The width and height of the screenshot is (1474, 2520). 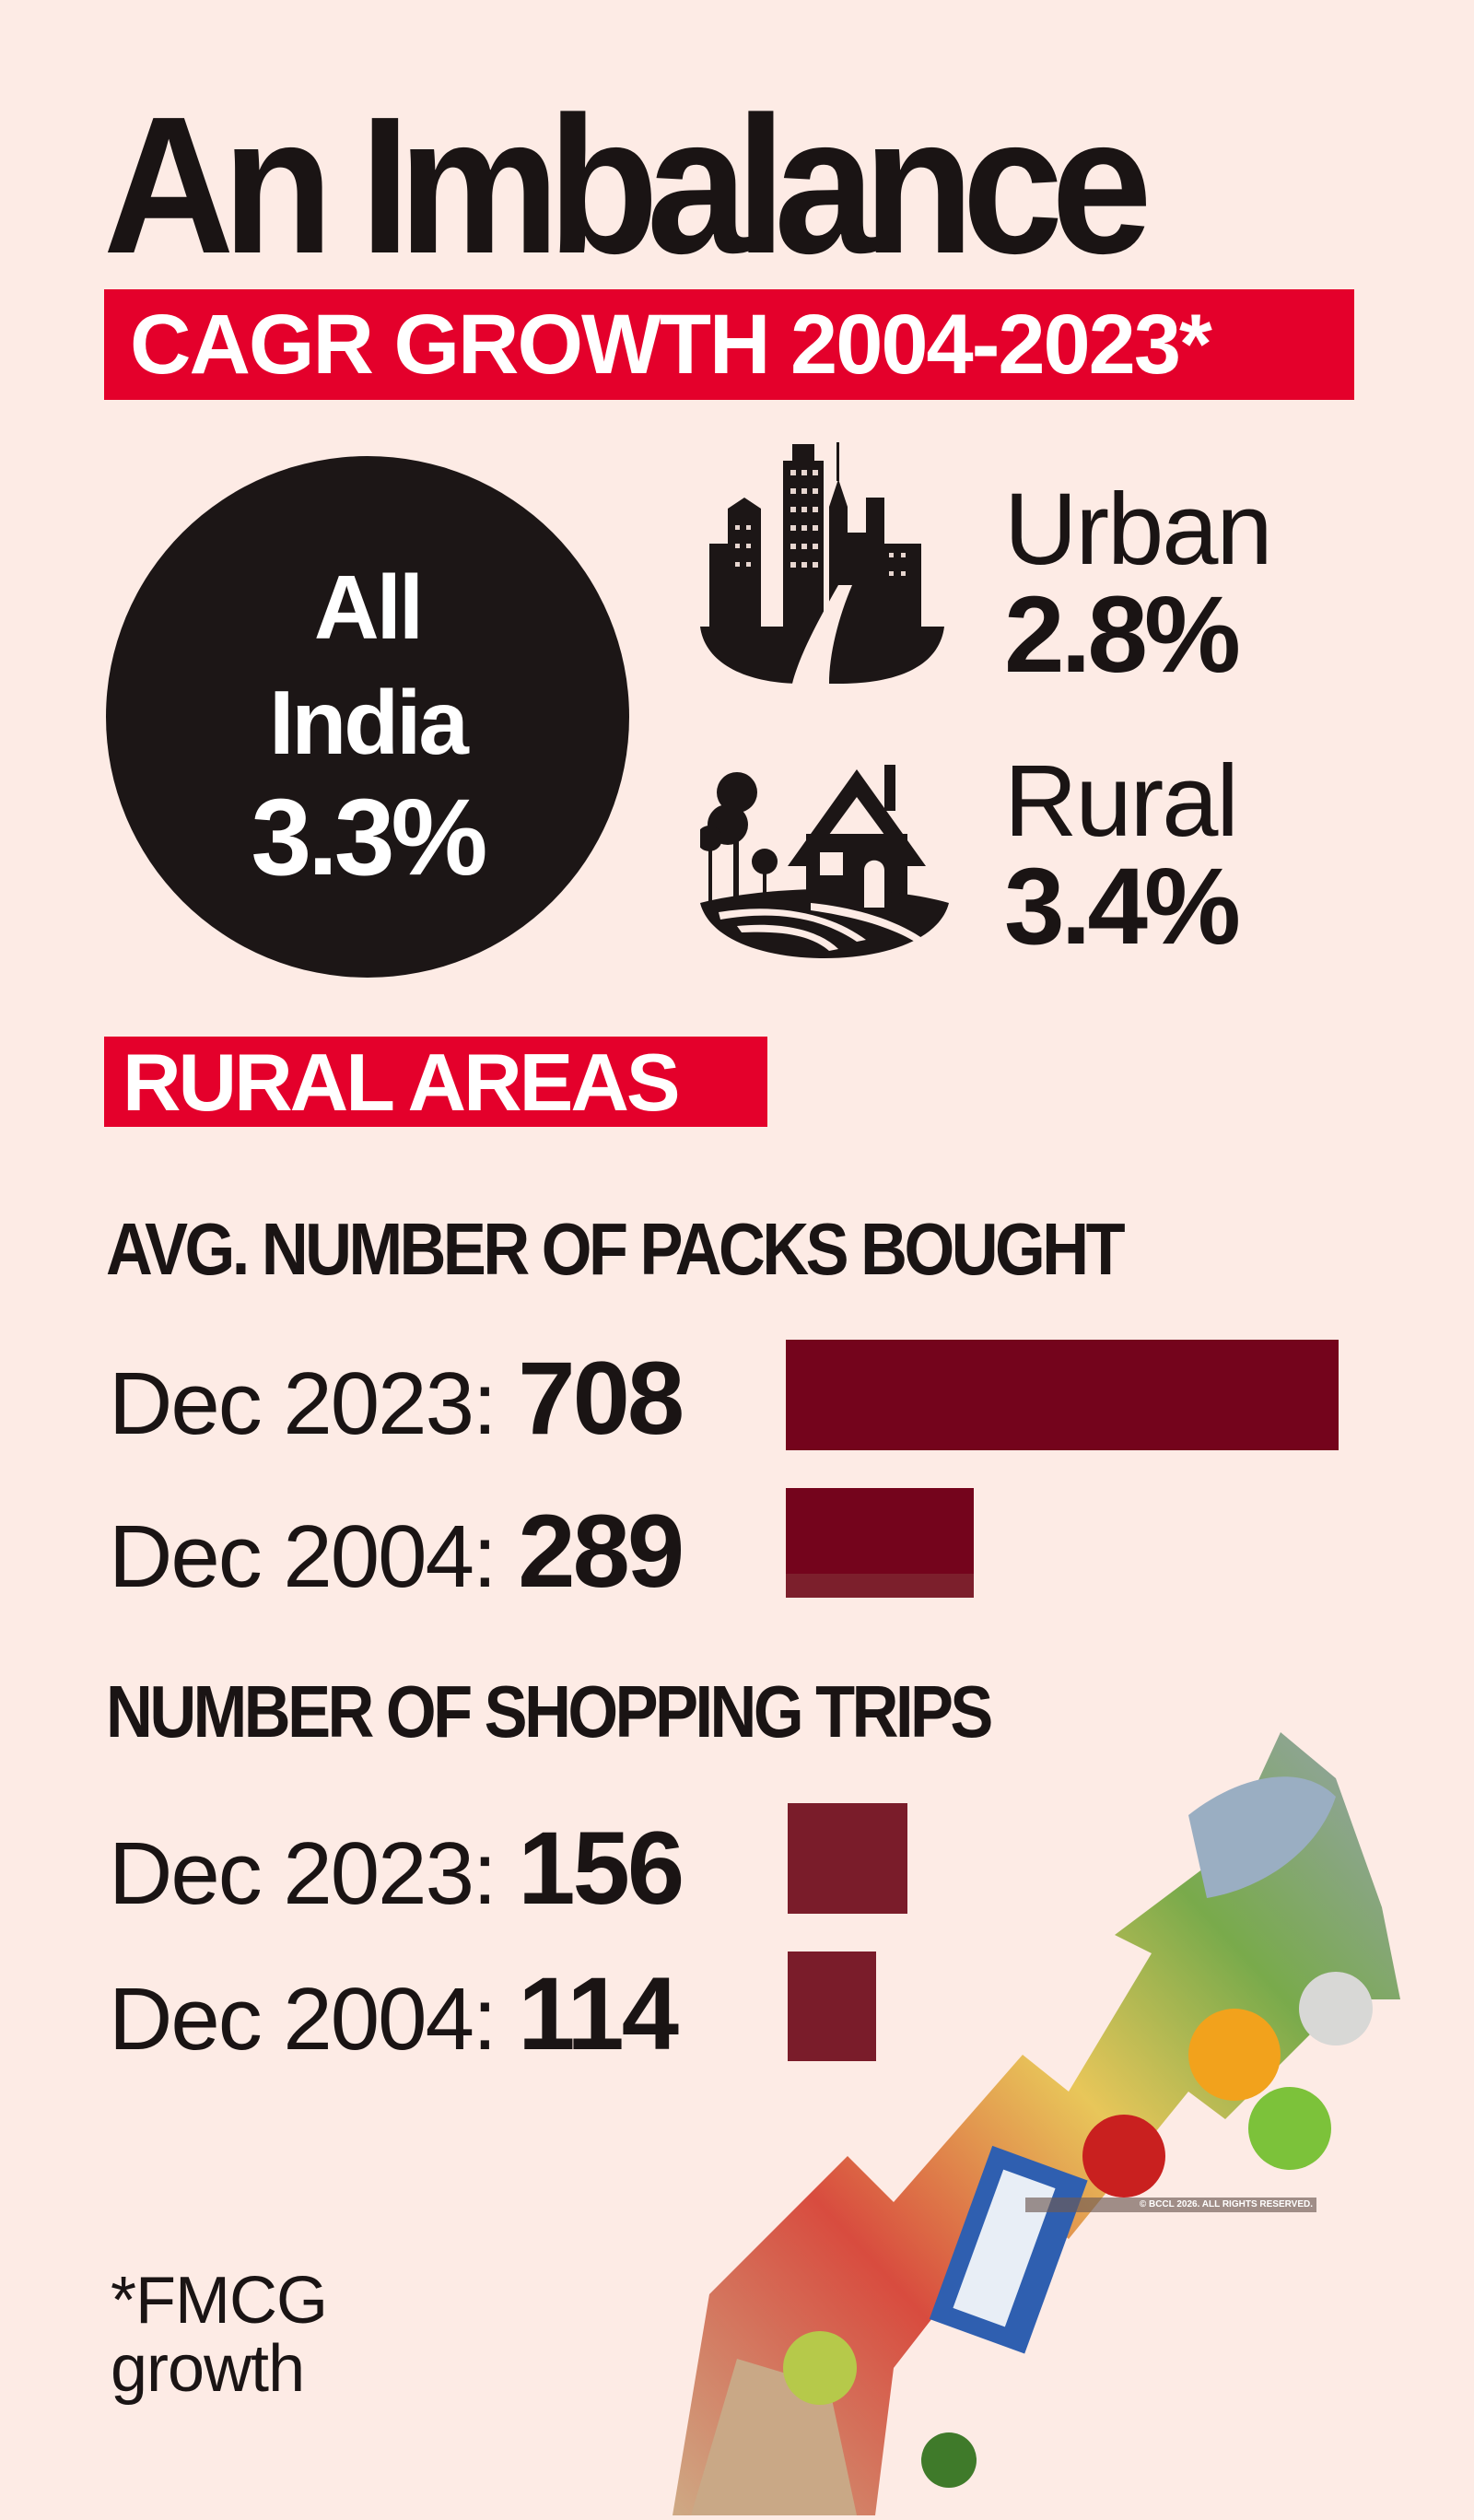 I want to click on copyright-watermark: © BCCL 2026. ALL RIGHTS RESERVED., so click(x=1170, y=2205).